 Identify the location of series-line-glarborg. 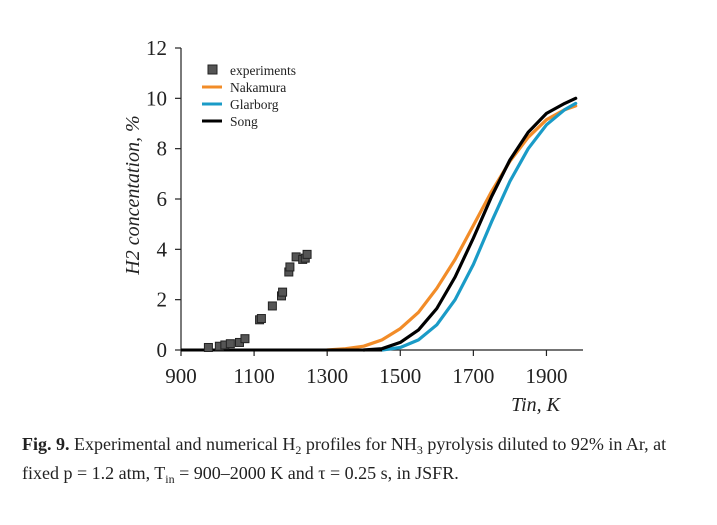
(479, 226).